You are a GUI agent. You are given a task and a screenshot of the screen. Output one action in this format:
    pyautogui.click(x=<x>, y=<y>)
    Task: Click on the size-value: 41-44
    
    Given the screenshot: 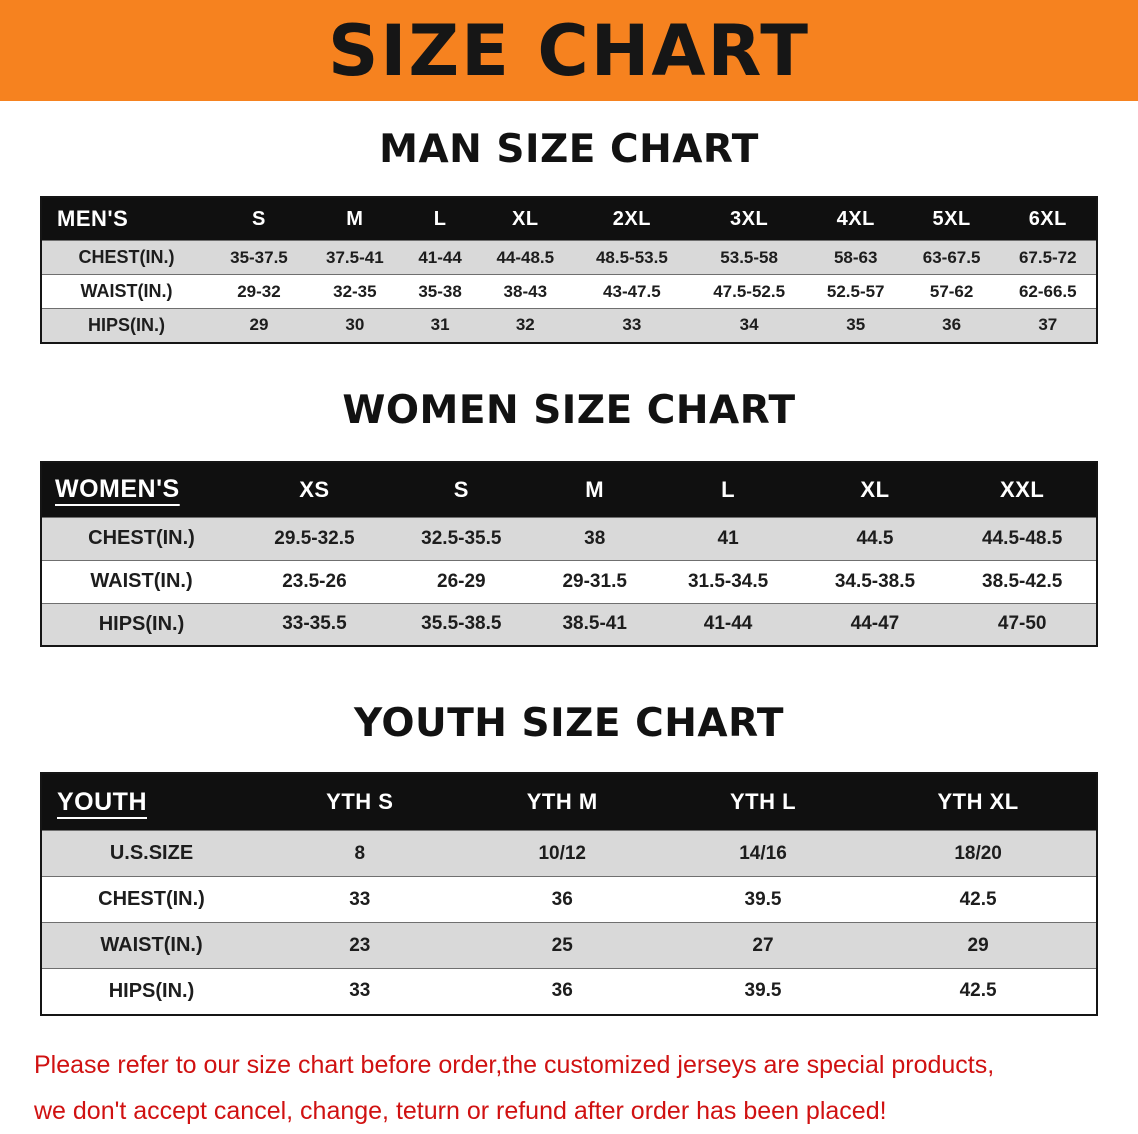 What is the action you would take?
    pyautogui.click(x=440, y=258)
    